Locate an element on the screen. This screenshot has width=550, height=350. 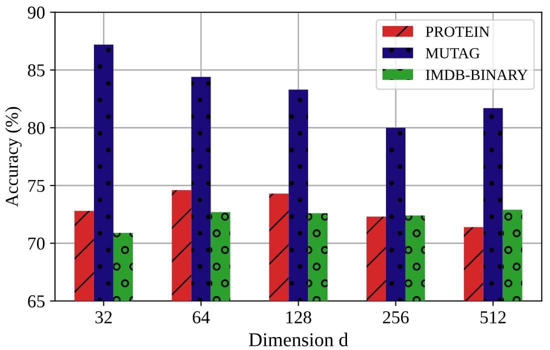
y-tick-label: 85 is located at coordinates (36, 70).